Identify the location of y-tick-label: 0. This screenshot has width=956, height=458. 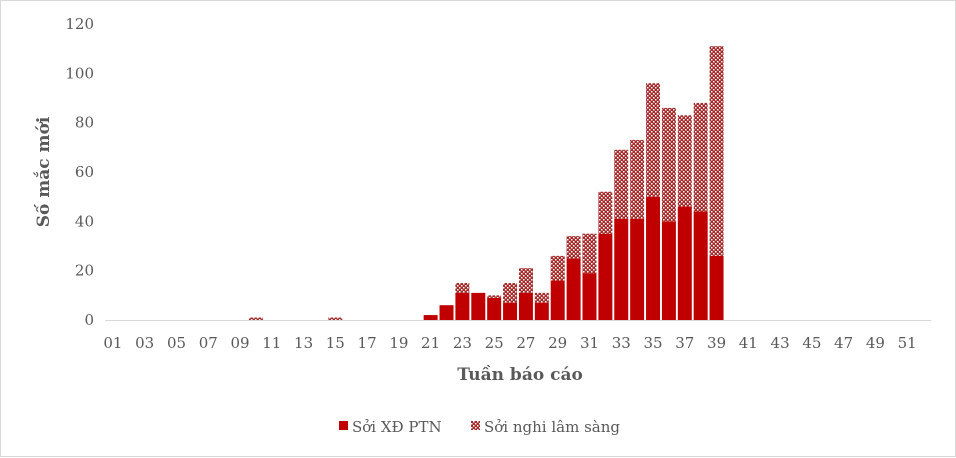
(89, 320).